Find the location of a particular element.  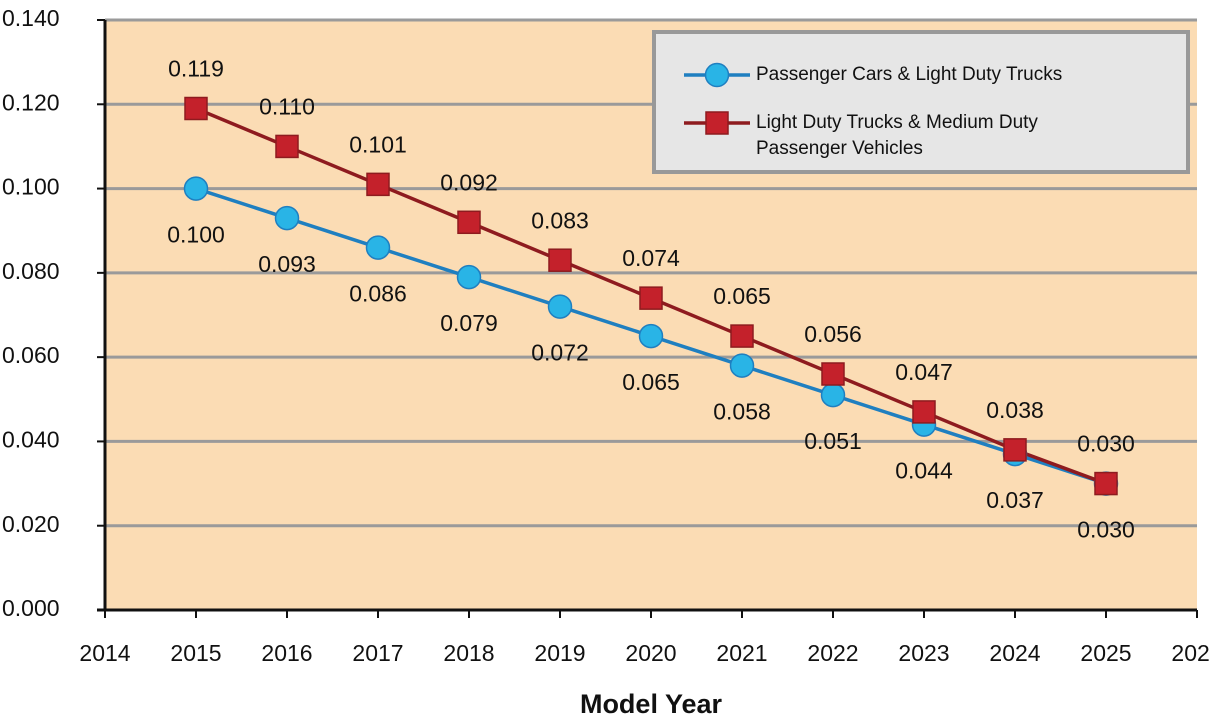

data-label: 0.044 is located at coordinates (924, 471).